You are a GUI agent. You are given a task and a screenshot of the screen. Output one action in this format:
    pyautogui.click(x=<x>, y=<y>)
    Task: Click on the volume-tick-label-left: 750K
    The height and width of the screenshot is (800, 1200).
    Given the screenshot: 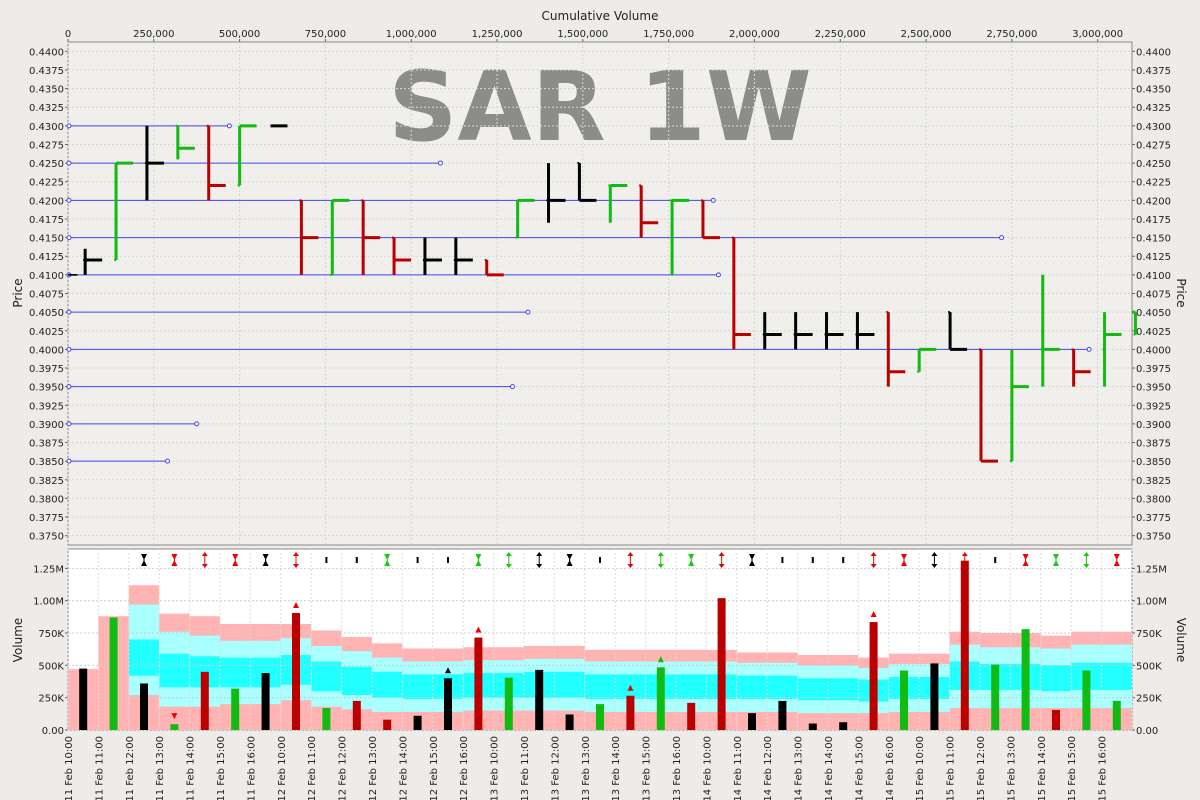 What is the action you would take?
    pyautogui.click(x=51, y=634)
    